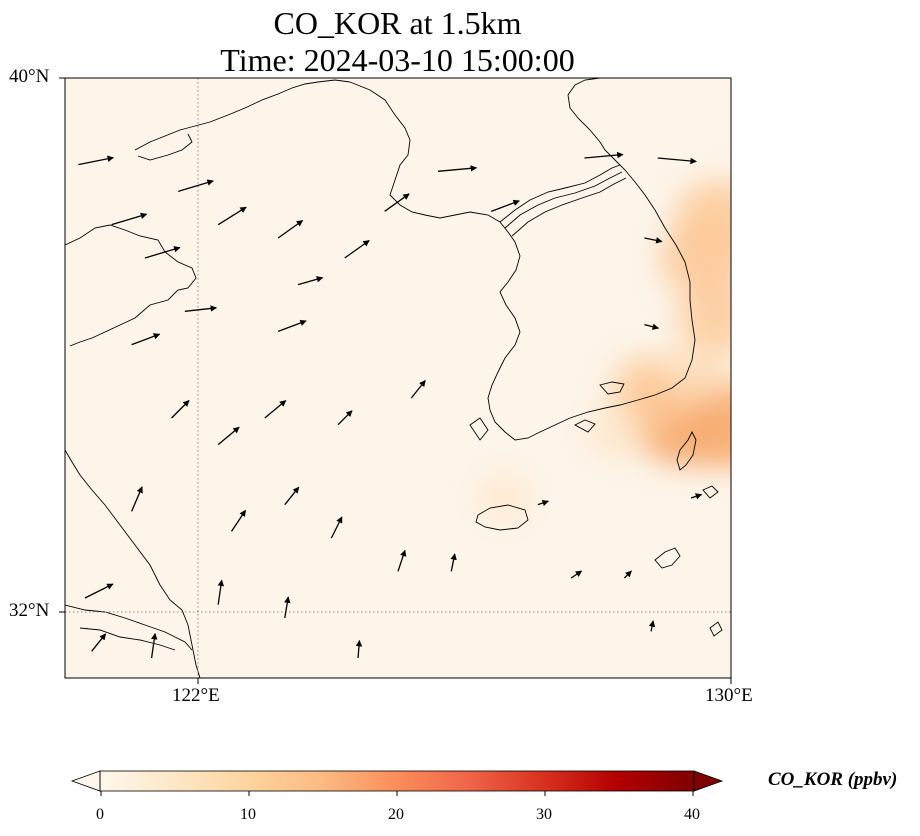 This screenshot has width=920, height=836. Describe the element at coordinates (729, 695) in the screenshot. I see `lon-label-130e: 130°E` at that location.